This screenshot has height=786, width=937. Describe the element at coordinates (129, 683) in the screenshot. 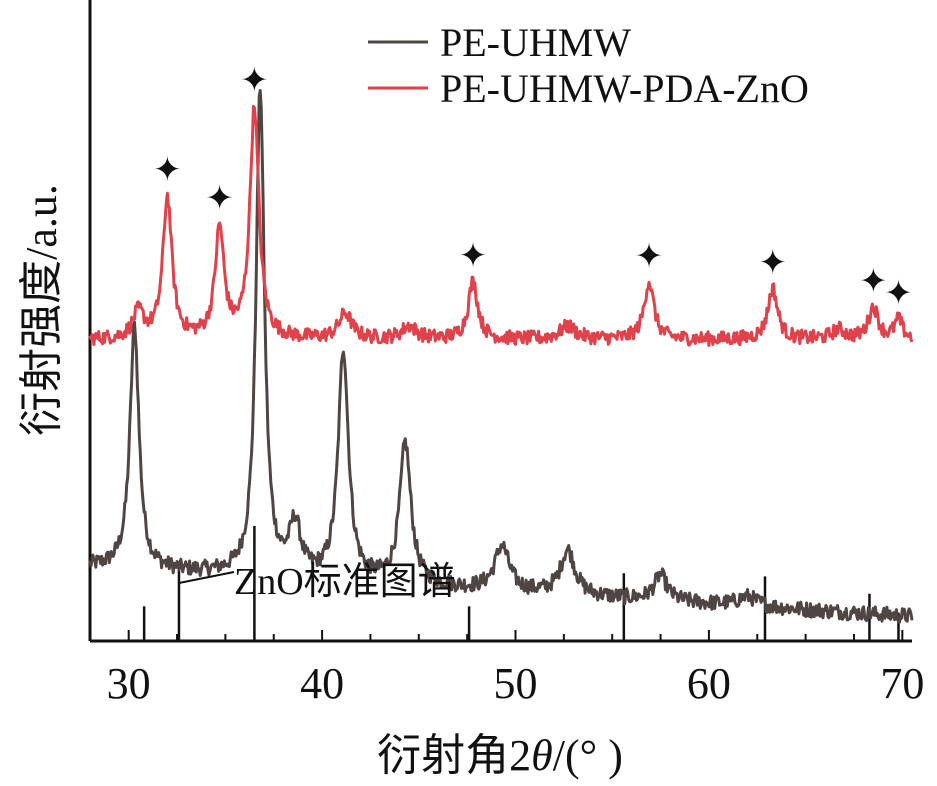

I see `x-tick-label: 30` at that location.